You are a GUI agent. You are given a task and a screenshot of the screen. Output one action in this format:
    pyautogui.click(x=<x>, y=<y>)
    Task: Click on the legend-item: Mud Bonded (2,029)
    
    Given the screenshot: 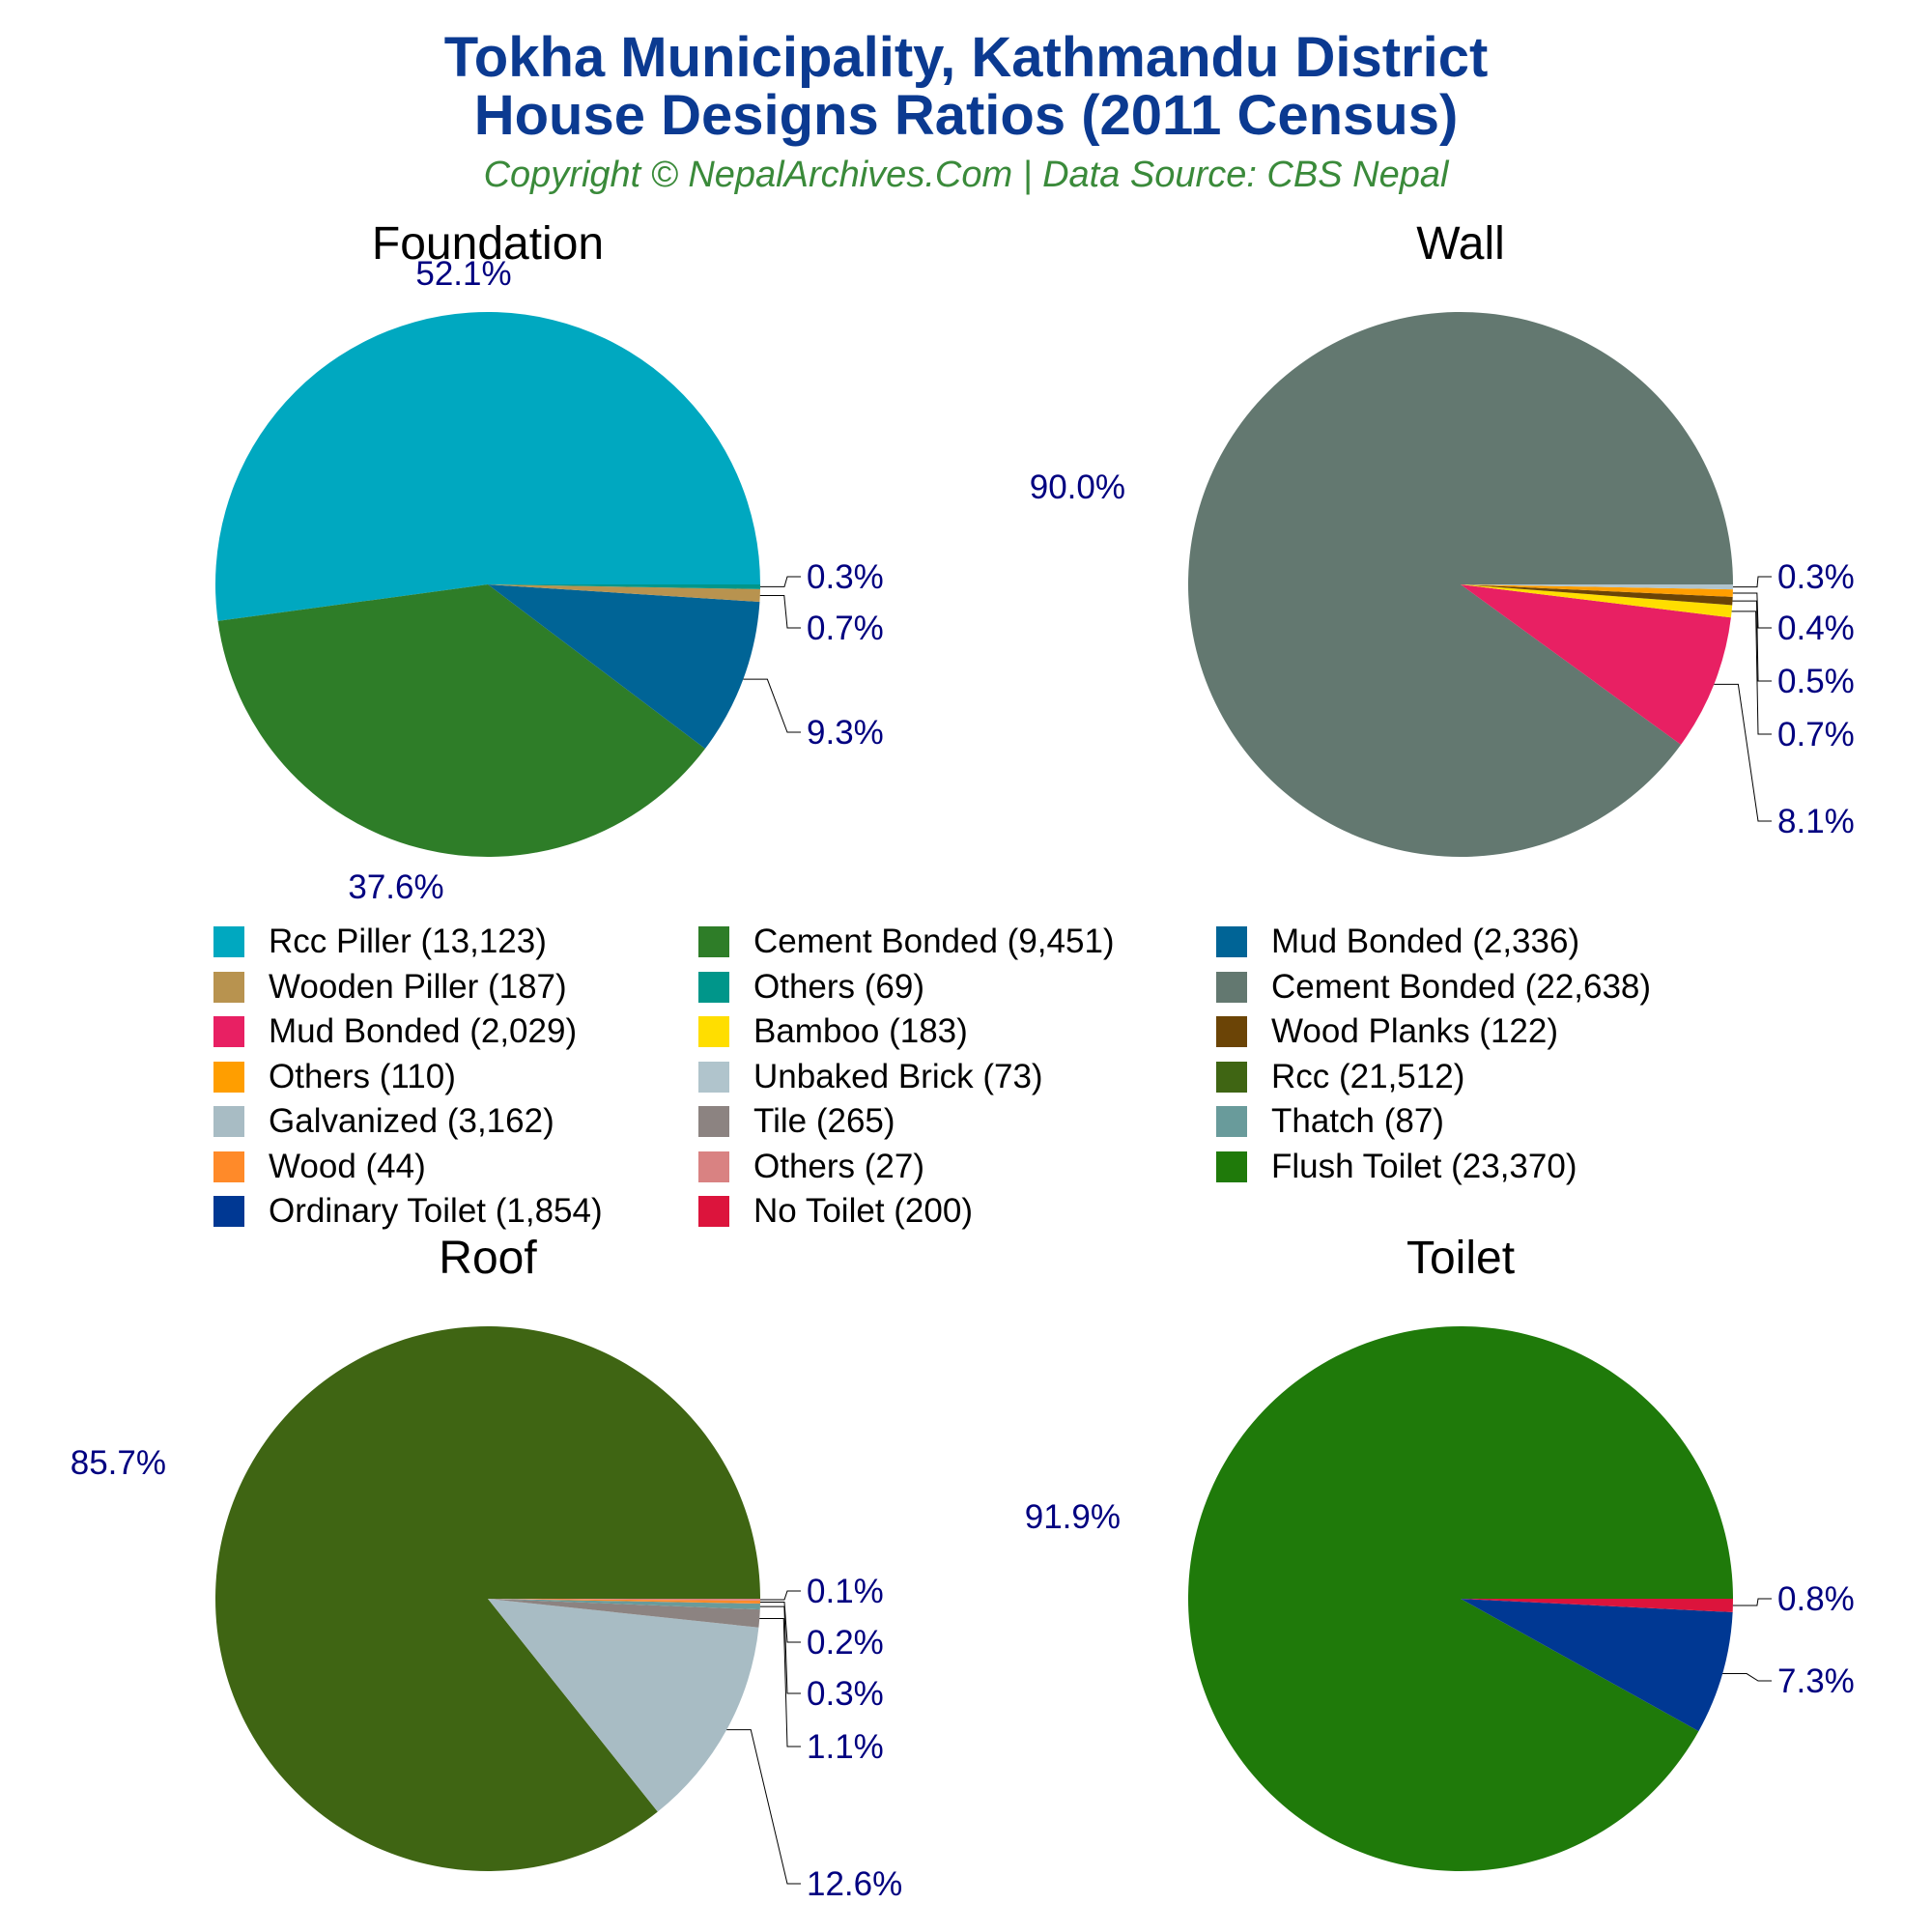 What is the action you would take?
    pyautogui.click(x=395, y=1031)
    